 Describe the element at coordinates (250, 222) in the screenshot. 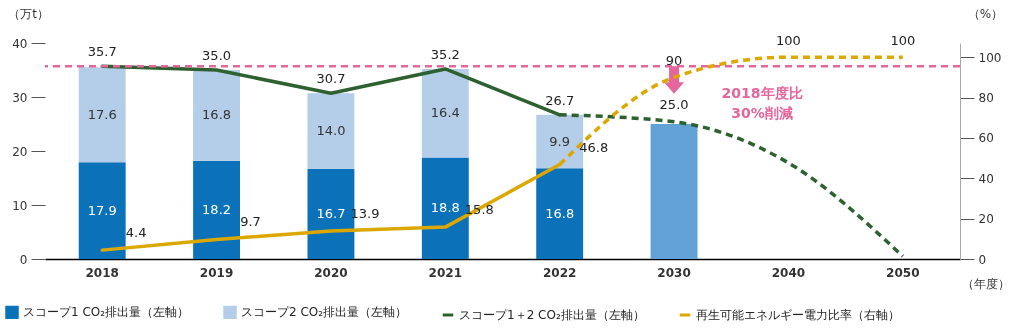

I see `data-label: 9.7` at that location.